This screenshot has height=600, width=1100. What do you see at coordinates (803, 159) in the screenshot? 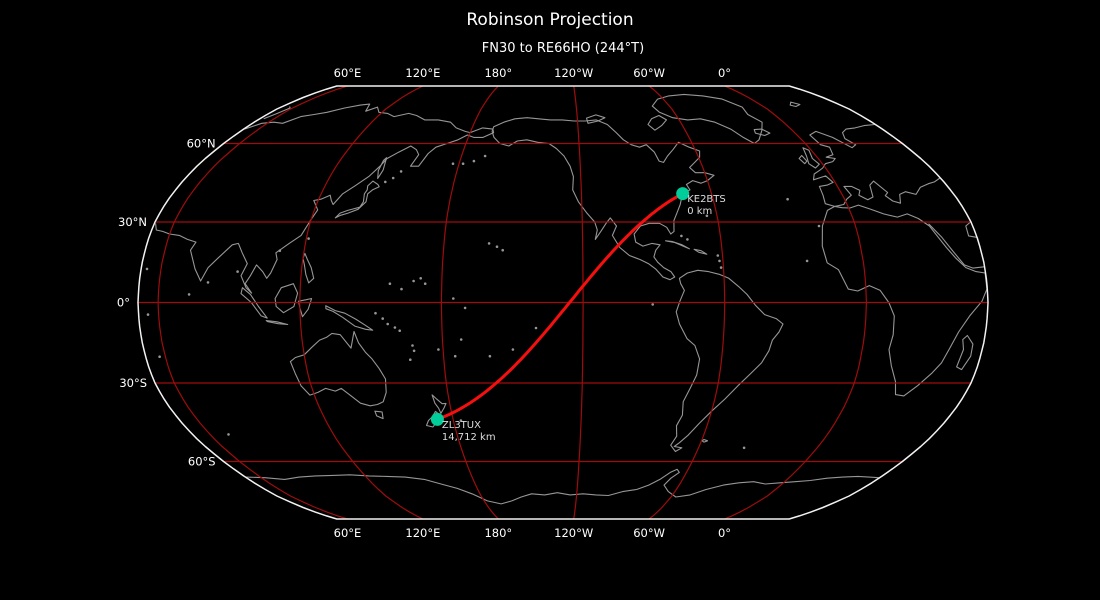
I see `coastline-ireland` at bounding box center [803, 159].